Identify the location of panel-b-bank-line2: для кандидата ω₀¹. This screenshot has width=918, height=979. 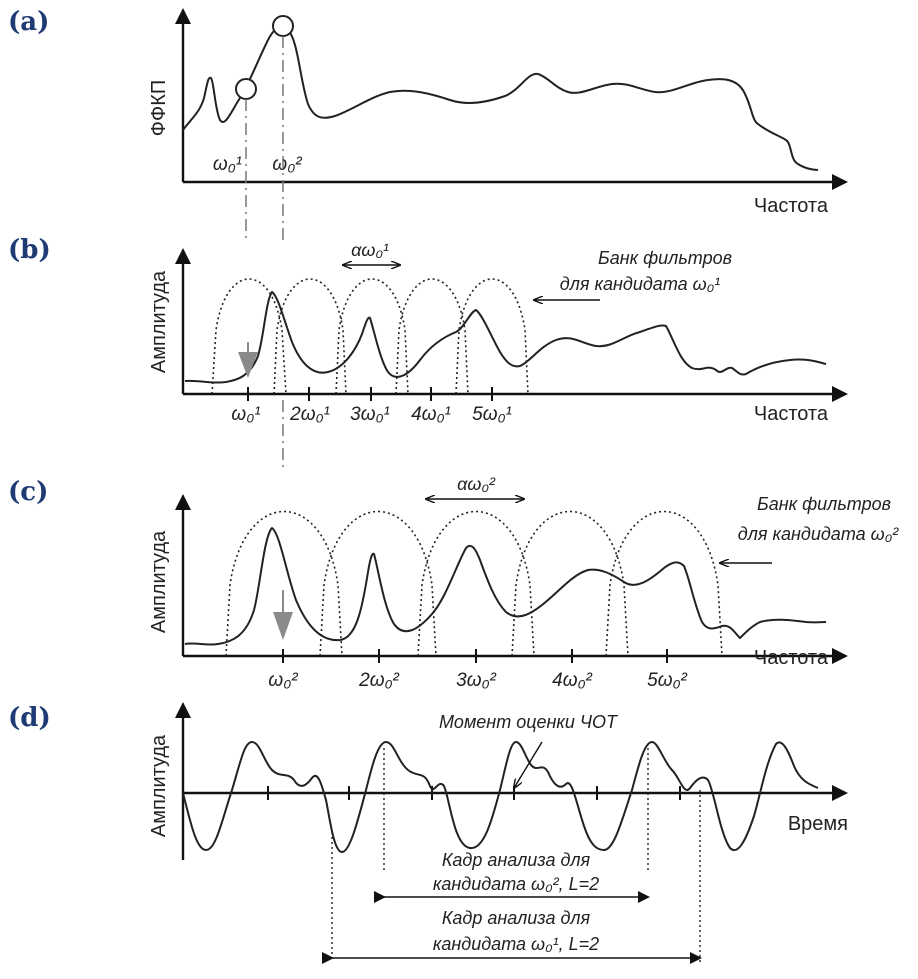
(640, 284).